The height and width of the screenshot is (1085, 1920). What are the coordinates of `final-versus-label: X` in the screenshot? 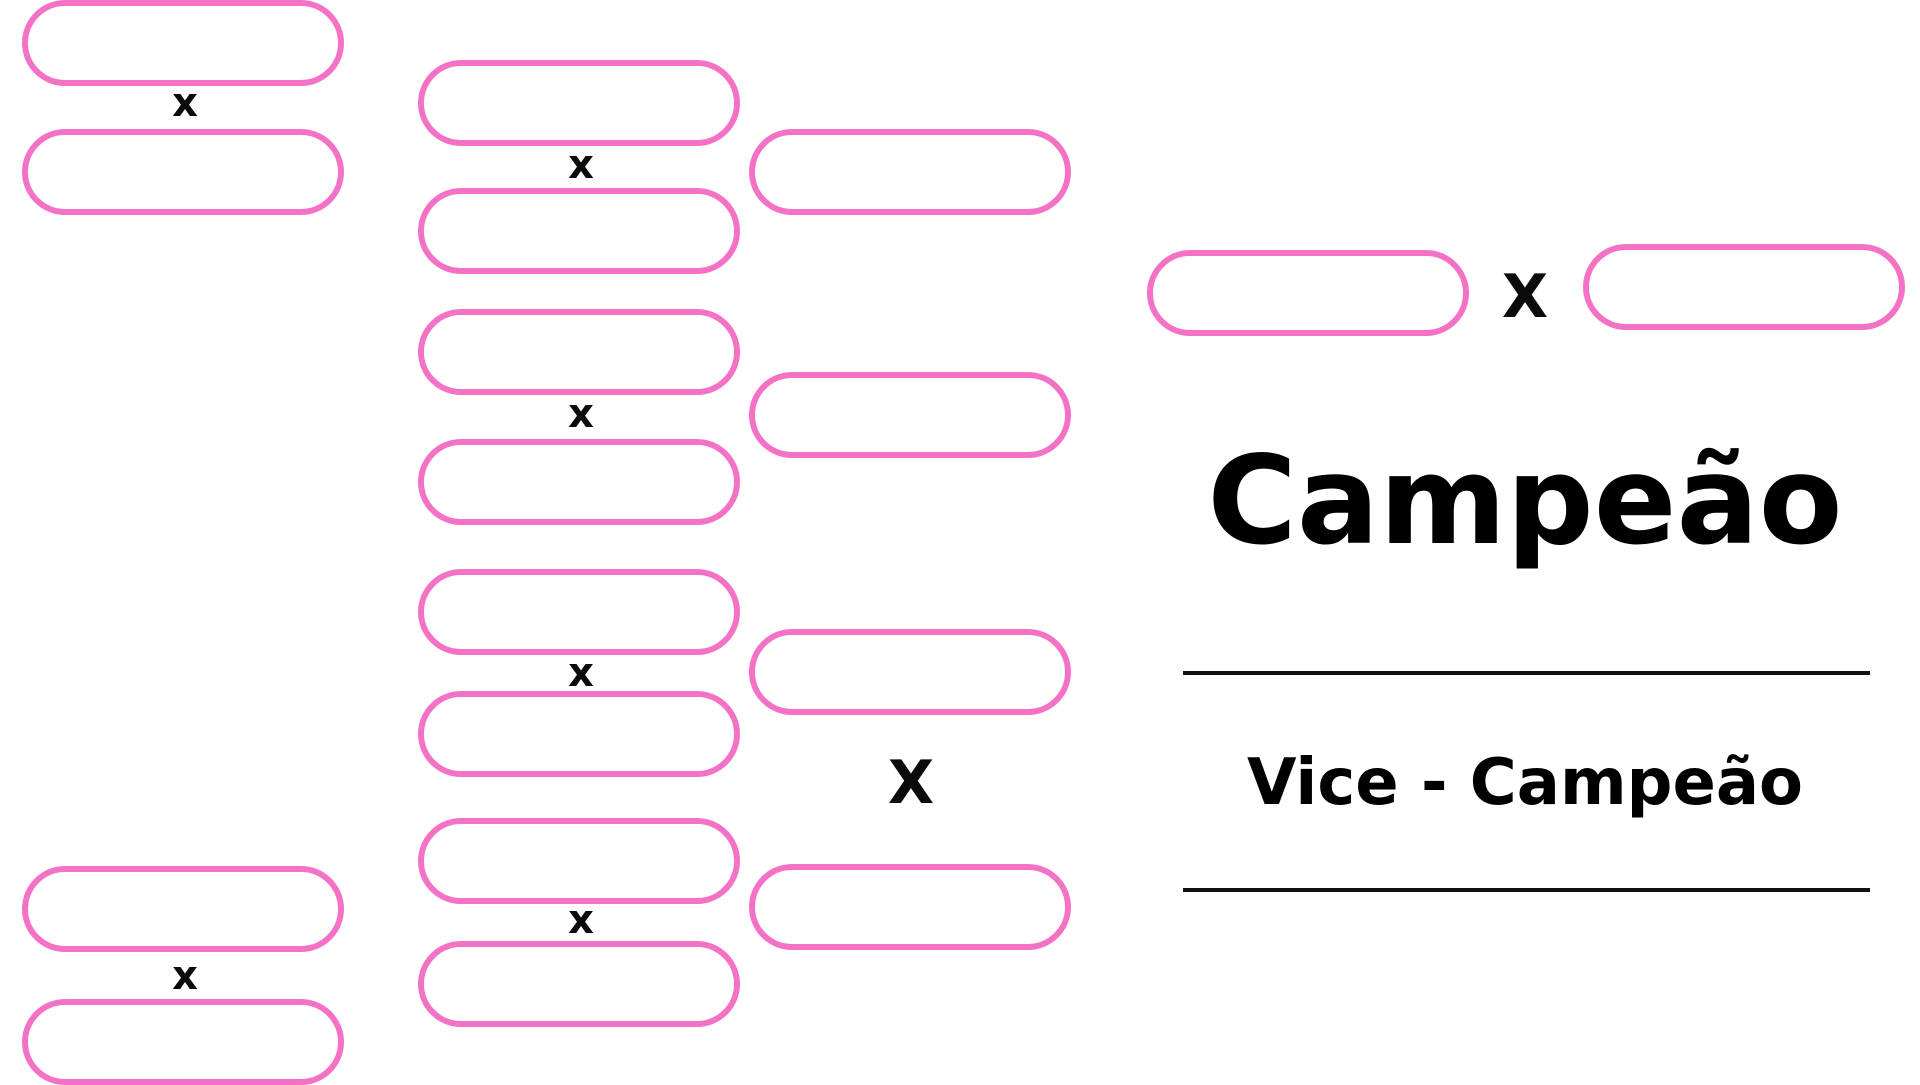 It's located at (1525, 297).